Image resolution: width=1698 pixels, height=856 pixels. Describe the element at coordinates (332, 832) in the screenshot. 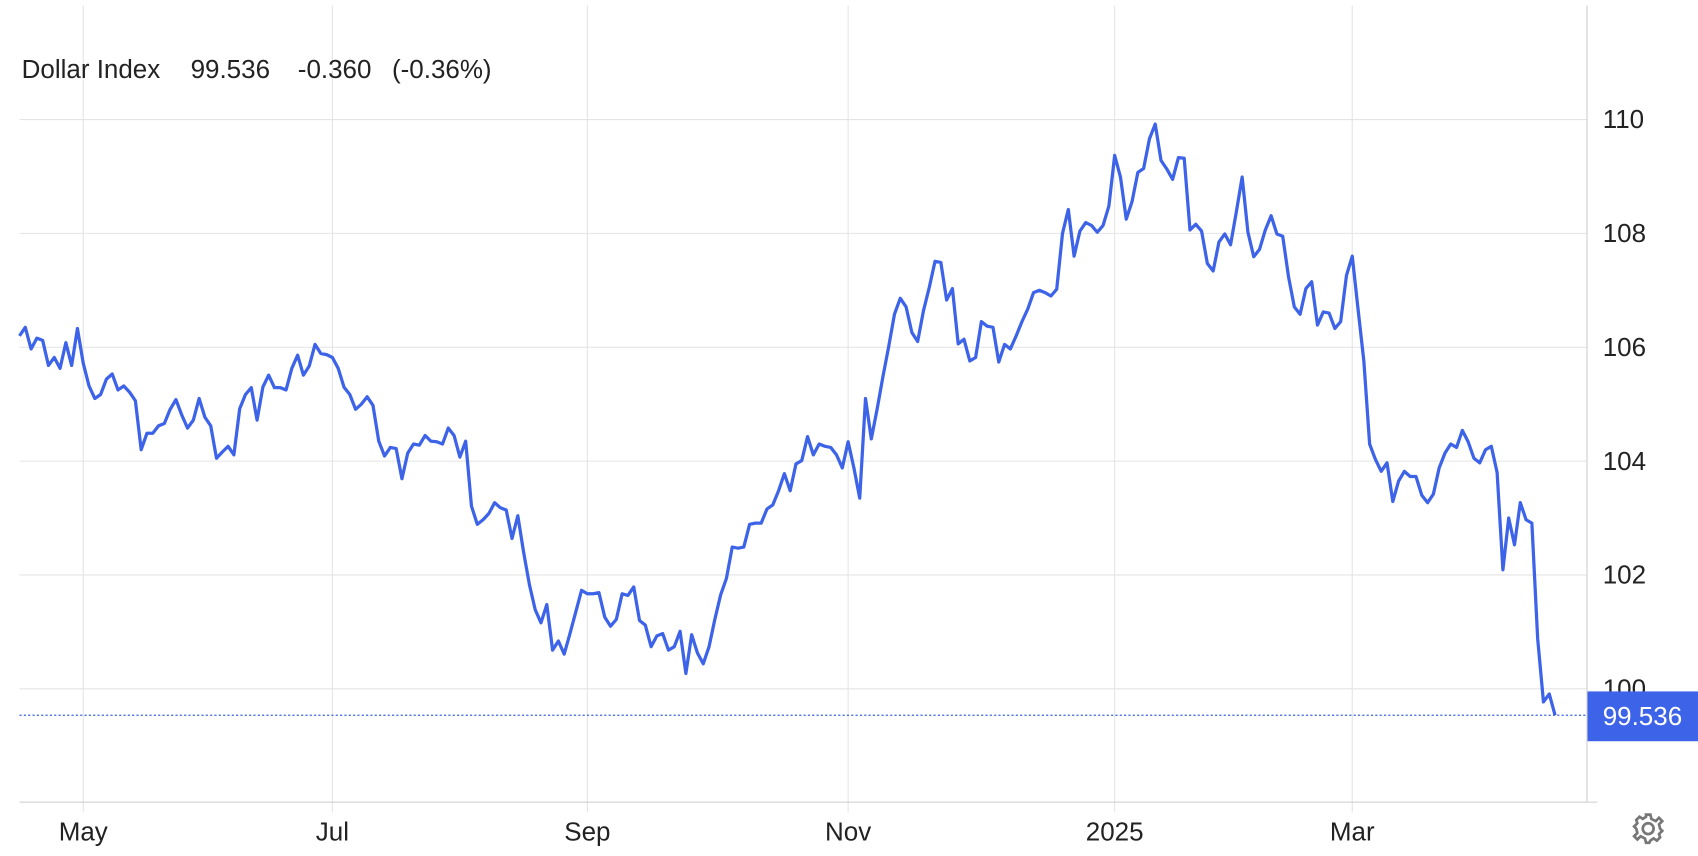

I see `x-tick-label: Jul` at that location.